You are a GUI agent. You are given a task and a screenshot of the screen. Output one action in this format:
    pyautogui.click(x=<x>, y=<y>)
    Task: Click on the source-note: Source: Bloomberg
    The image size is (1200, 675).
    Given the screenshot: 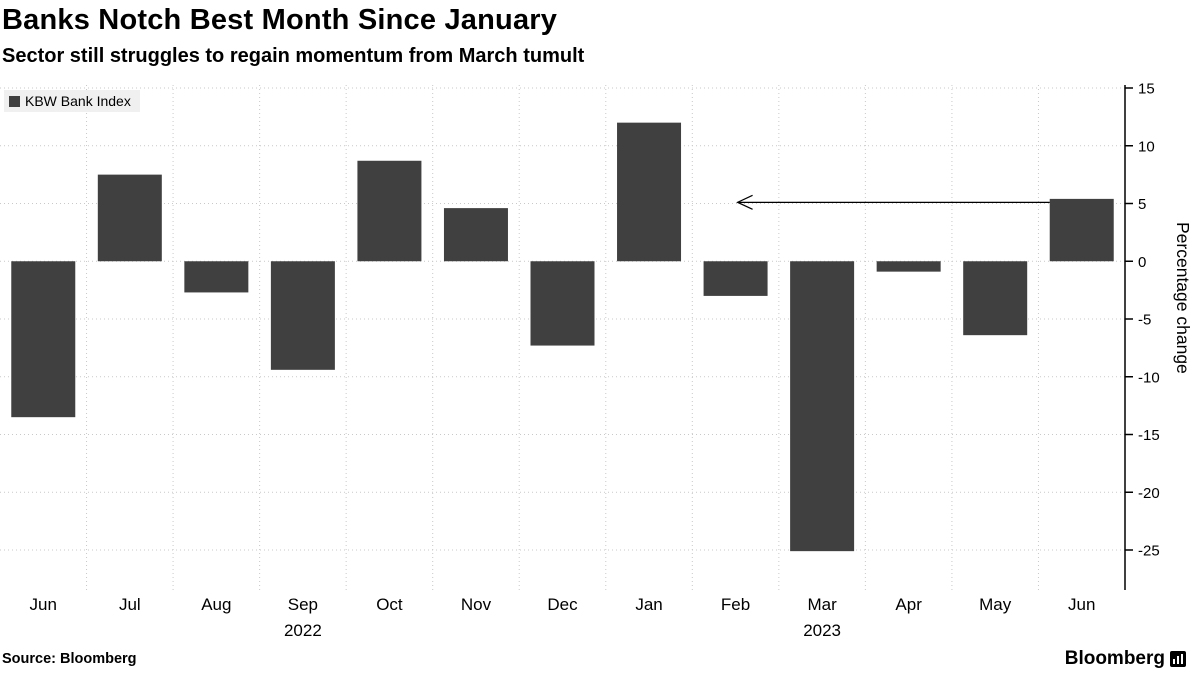 What is the action you would take?
    pyautogui.click(x=69, y=659)
    